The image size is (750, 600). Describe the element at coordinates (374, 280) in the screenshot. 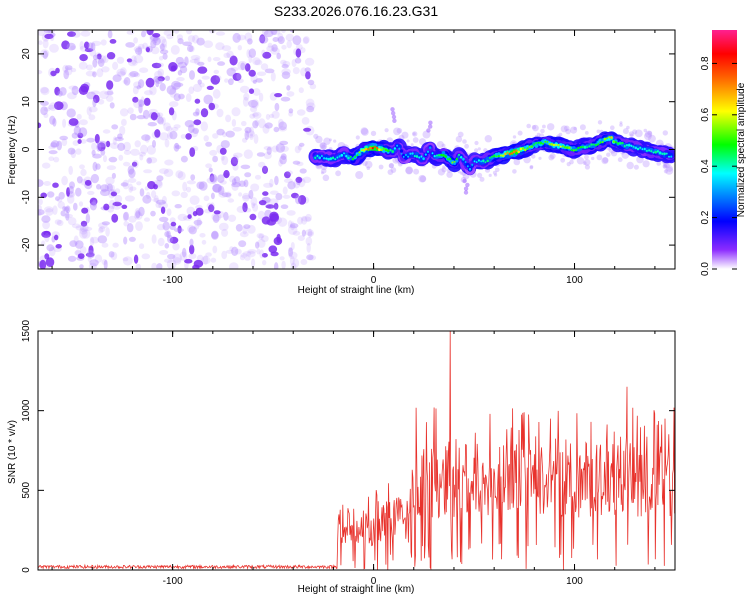

I see `spectrogram-x-tick-label: 0` at that location.